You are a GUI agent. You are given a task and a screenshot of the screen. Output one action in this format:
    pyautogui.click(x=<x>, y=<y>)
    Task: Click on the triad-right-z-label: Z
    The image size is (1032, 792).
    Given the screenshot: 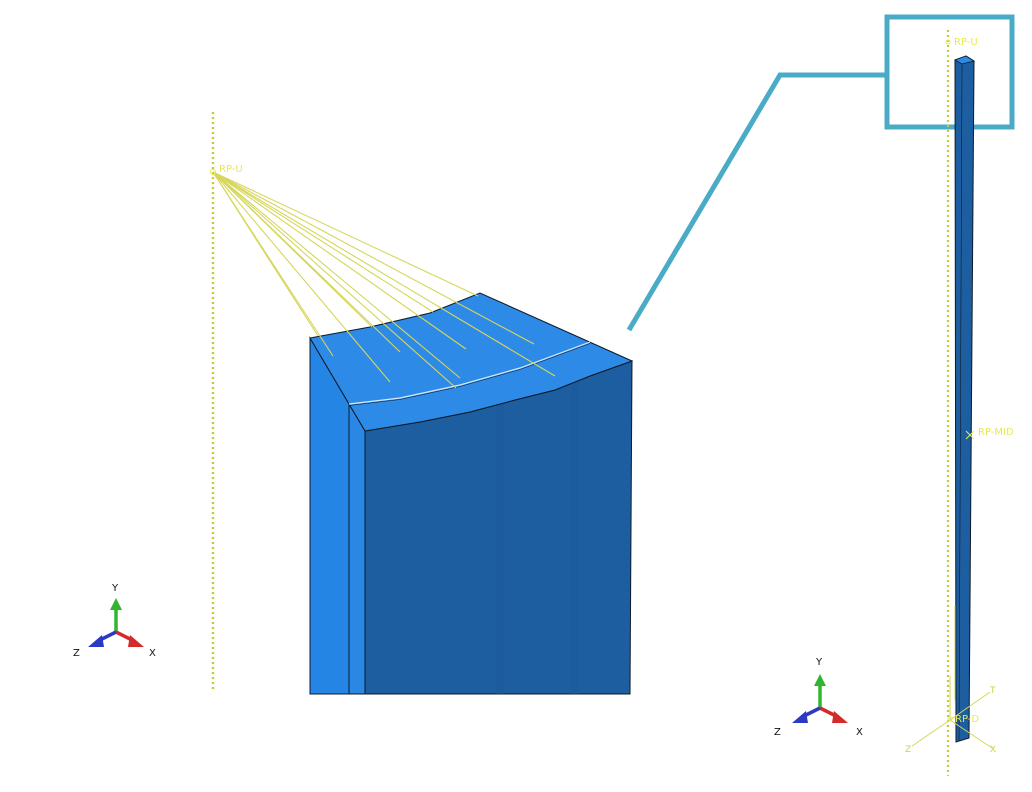 What is the action you would take?
    pyautogui.click(x=777, y=732)
    